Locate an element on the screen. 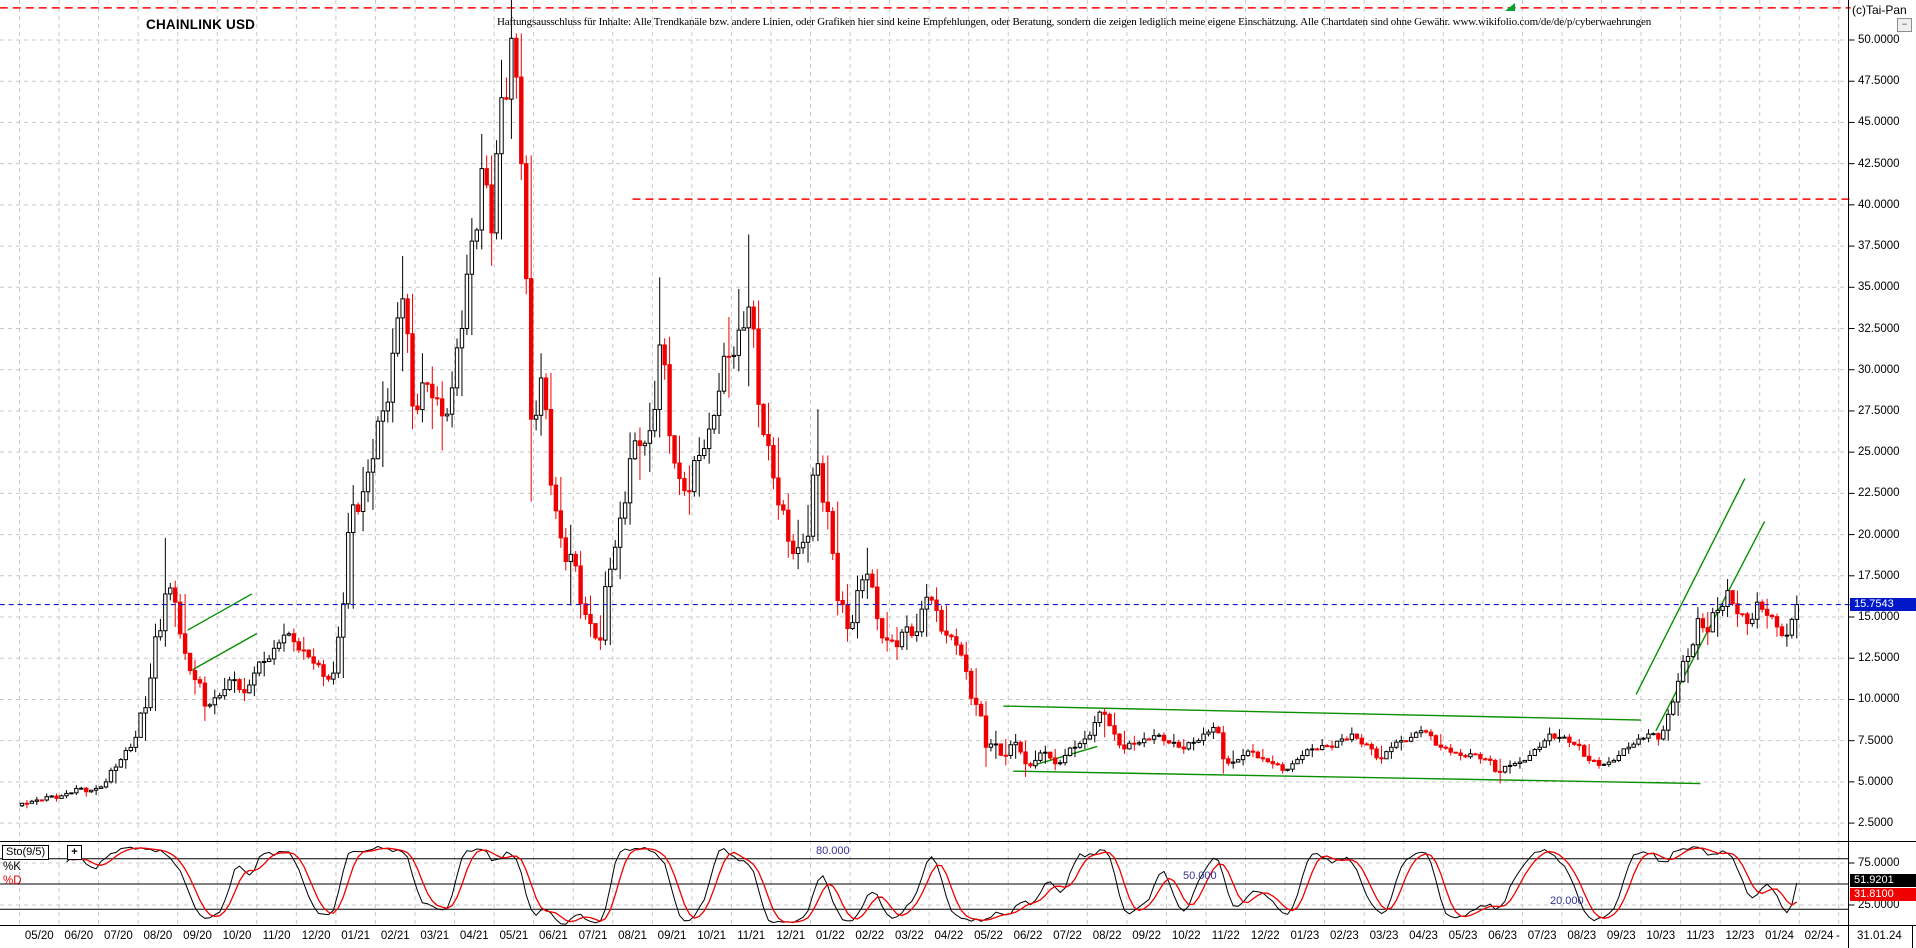  sto-d-line is located at coordinates (934, 885).